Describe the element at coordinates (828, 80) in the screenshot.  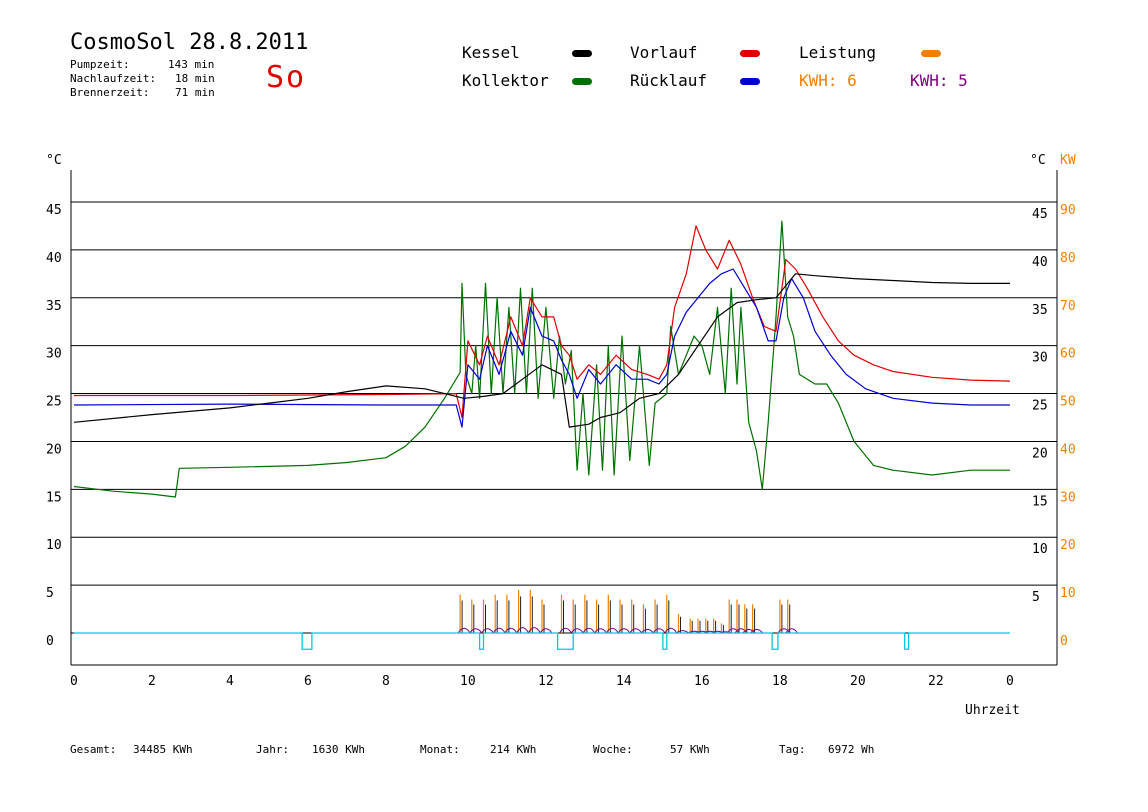
I see `legend-kwh-orange: KWH: 6` at that location.